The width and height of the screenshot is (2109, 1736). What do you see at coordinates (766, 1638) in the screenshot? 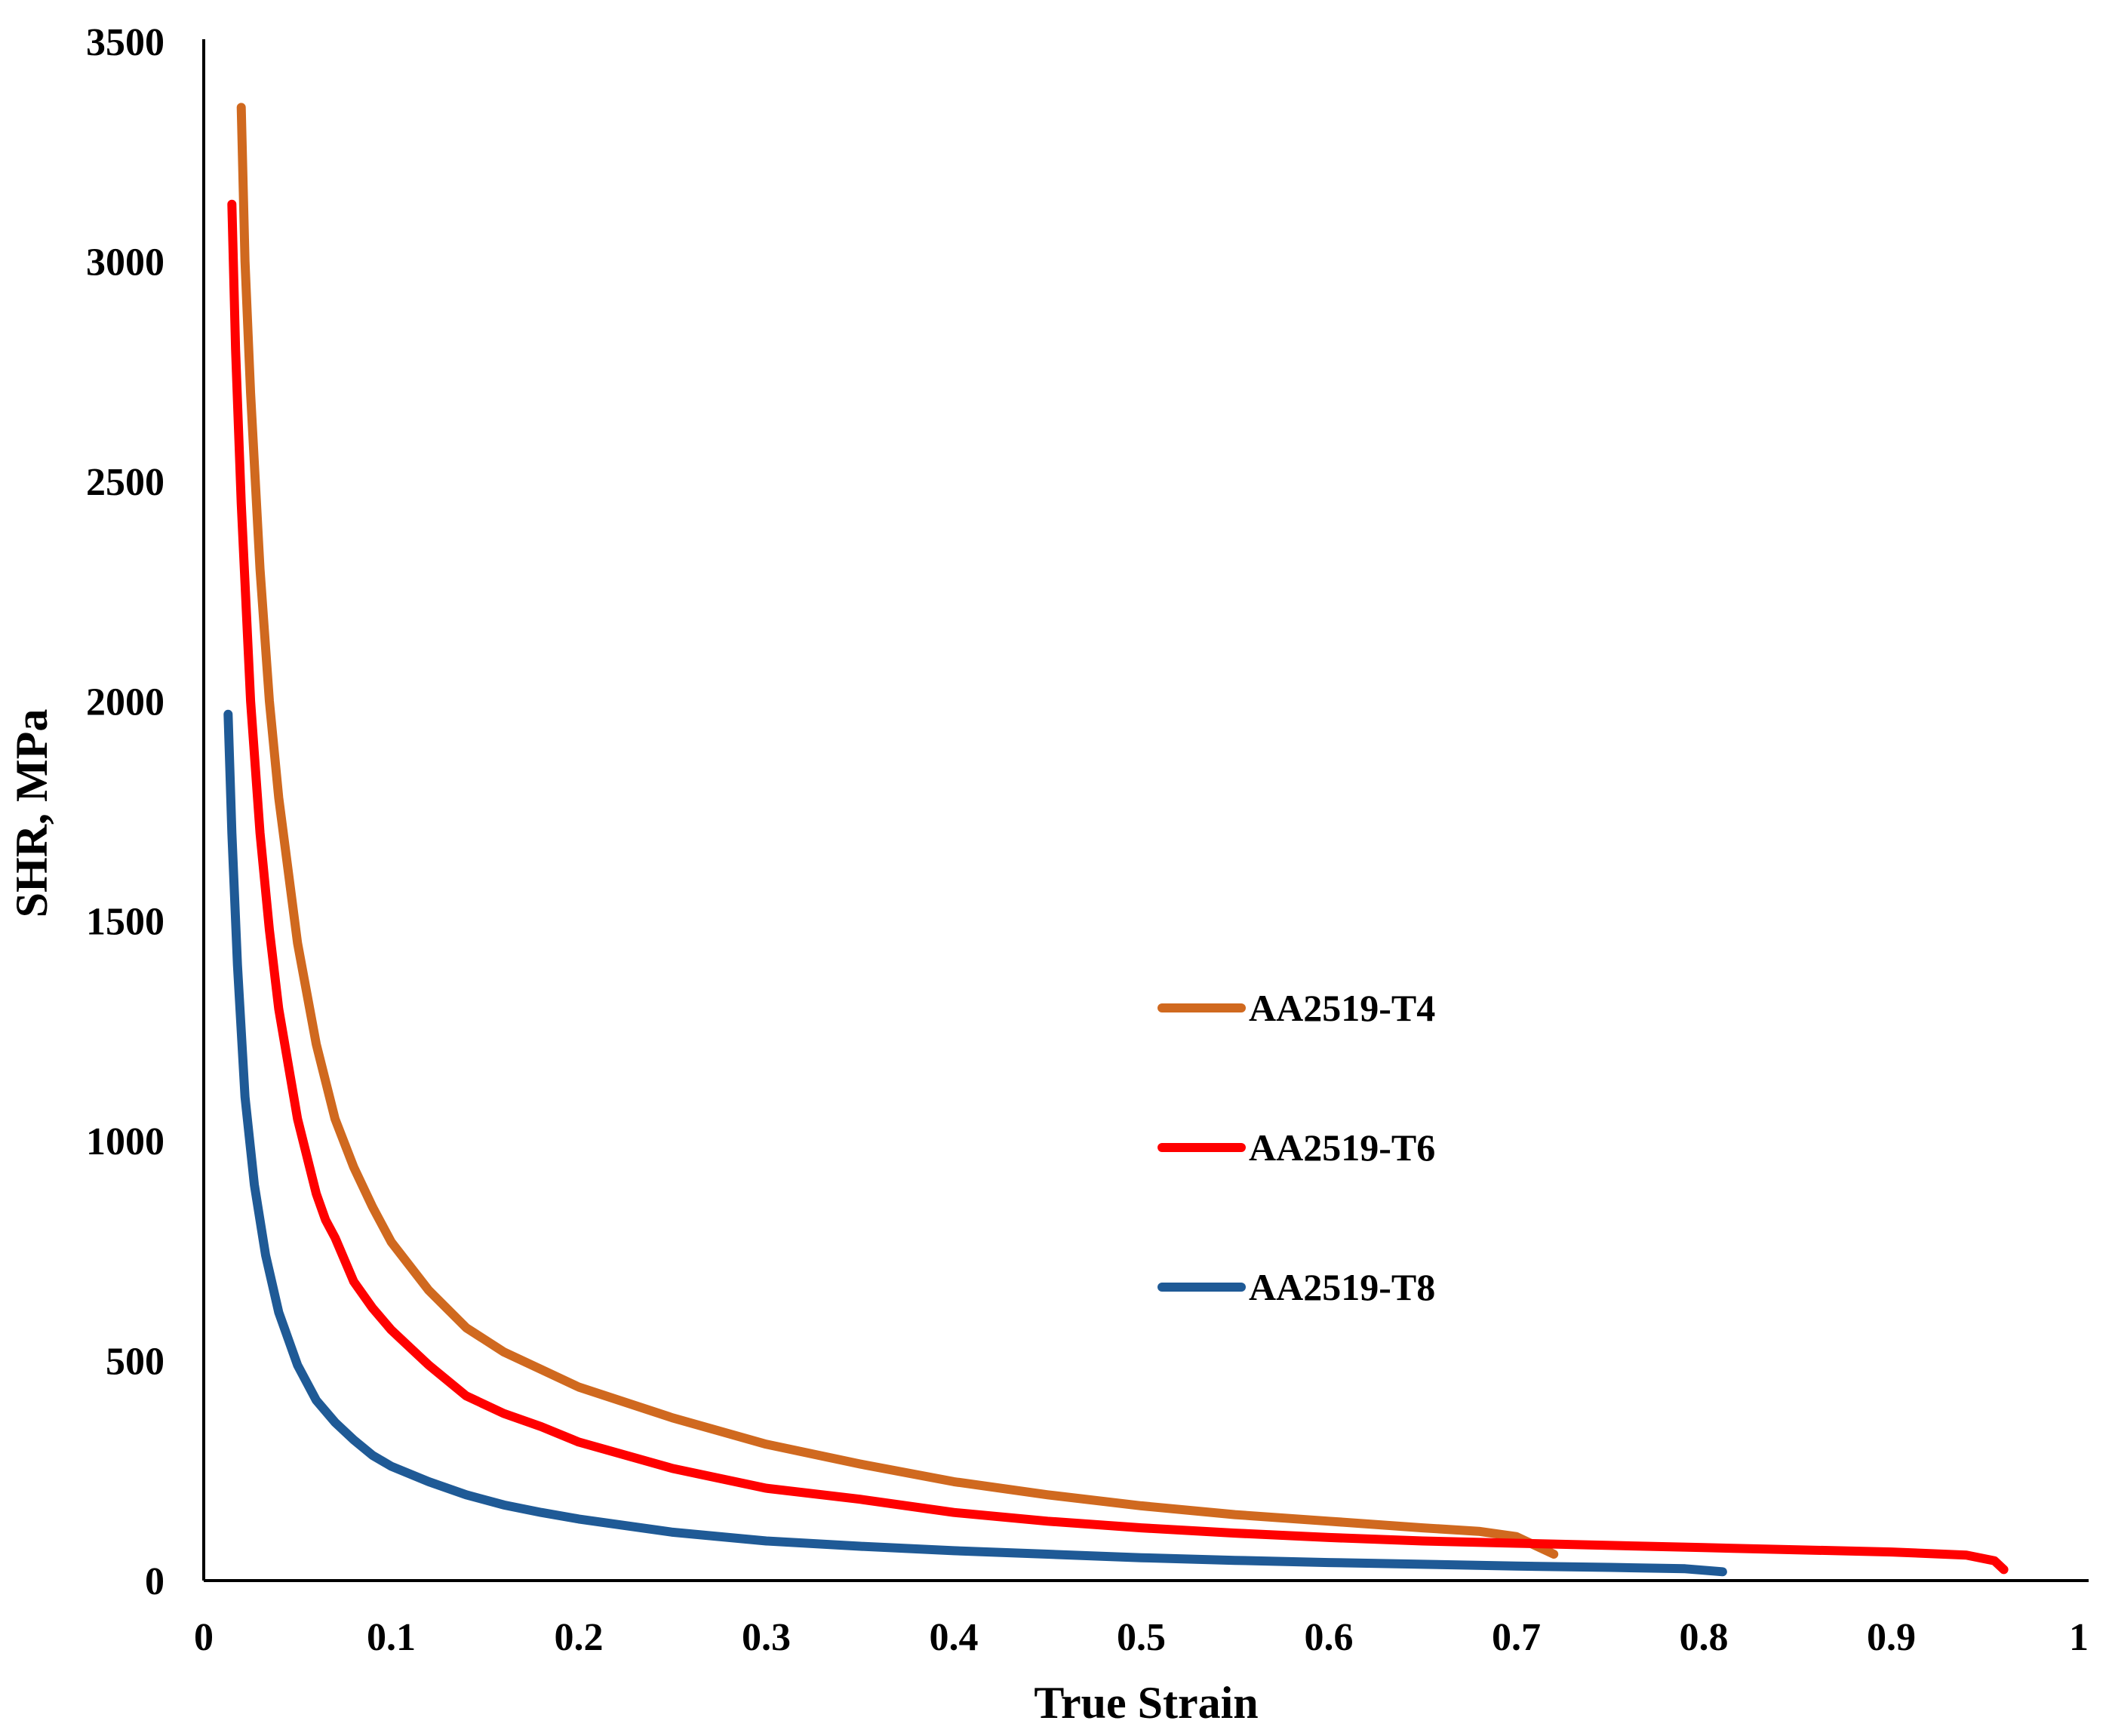
I see `x-tick-label: 0.3` at bounding box center [766, 1638].